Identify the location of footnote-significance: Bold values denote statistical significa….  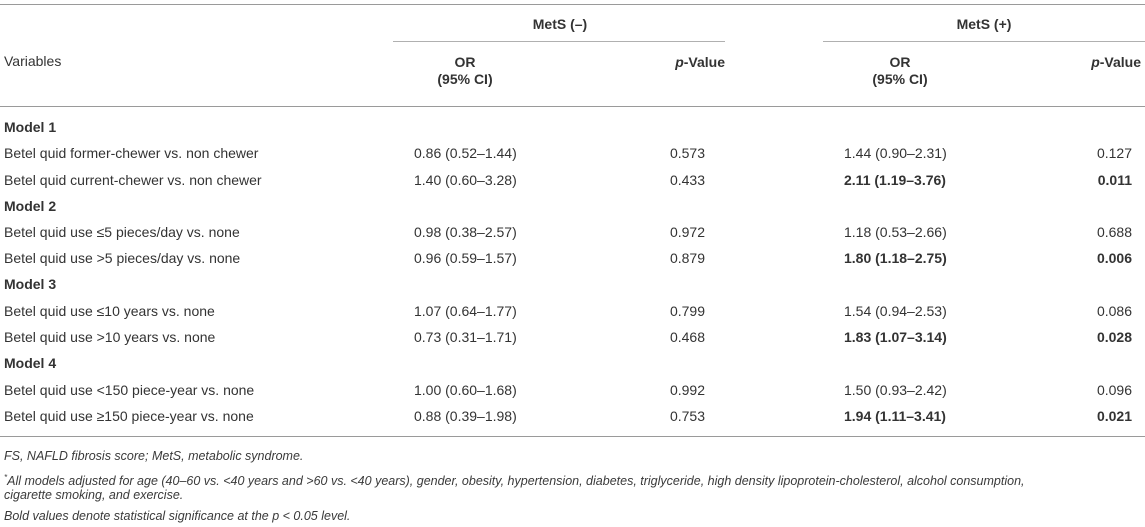
(177, 516).